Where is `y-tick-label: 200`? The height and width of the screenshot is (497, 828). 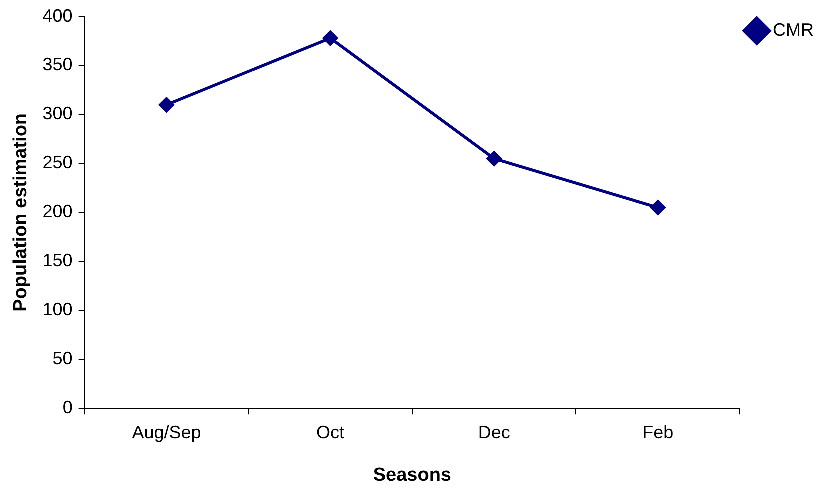
y-tick-label: 200 is located at coordinates (57, 212).